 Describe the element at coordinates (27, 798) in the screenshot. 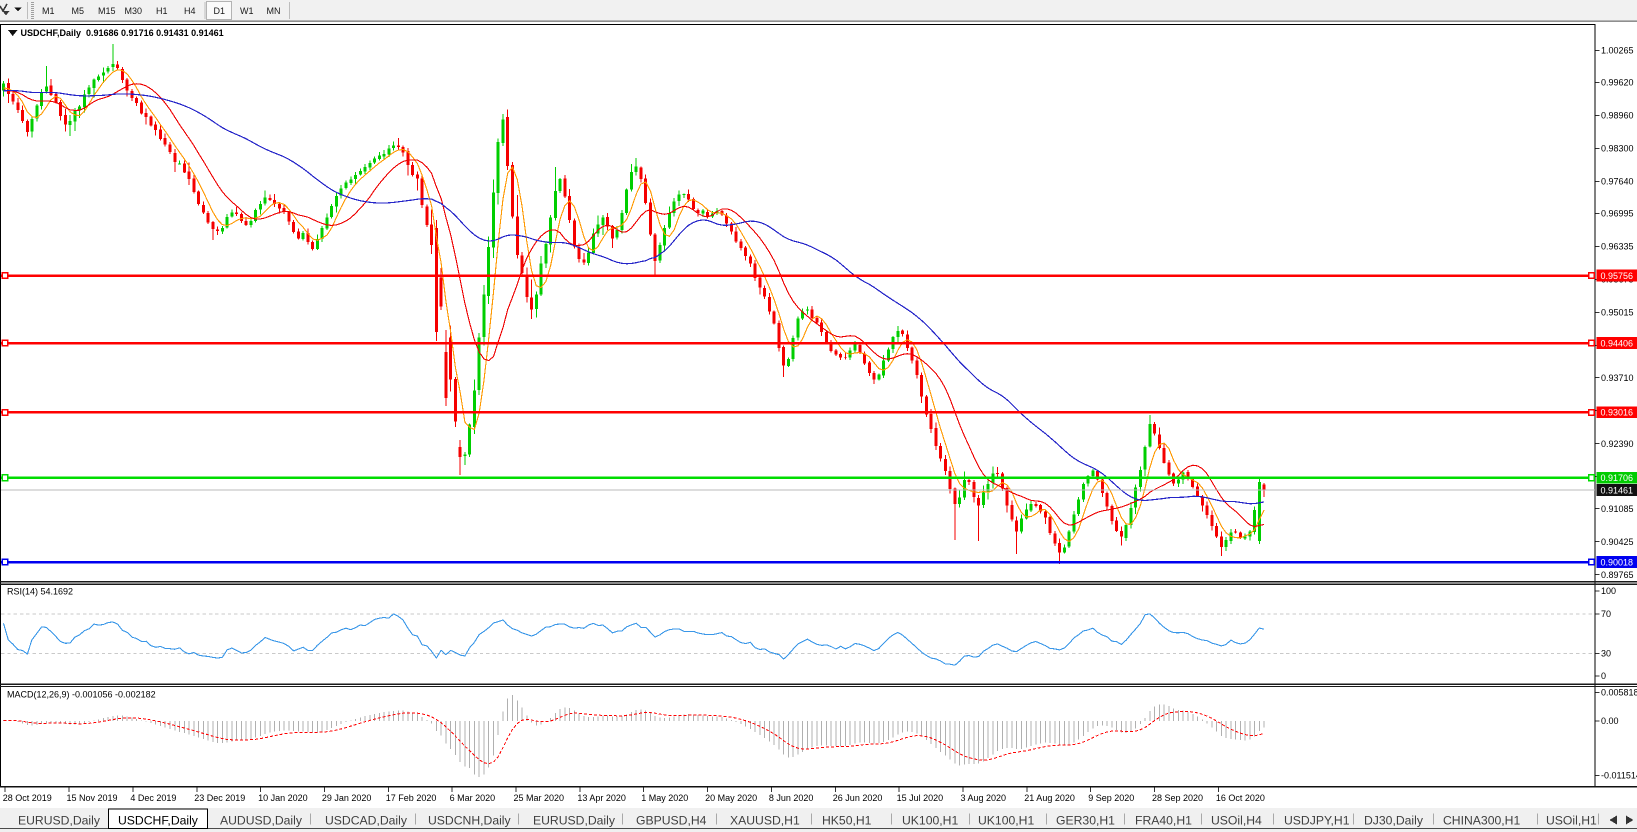

I see `svg-text: 28 Oct 2019` at that location.